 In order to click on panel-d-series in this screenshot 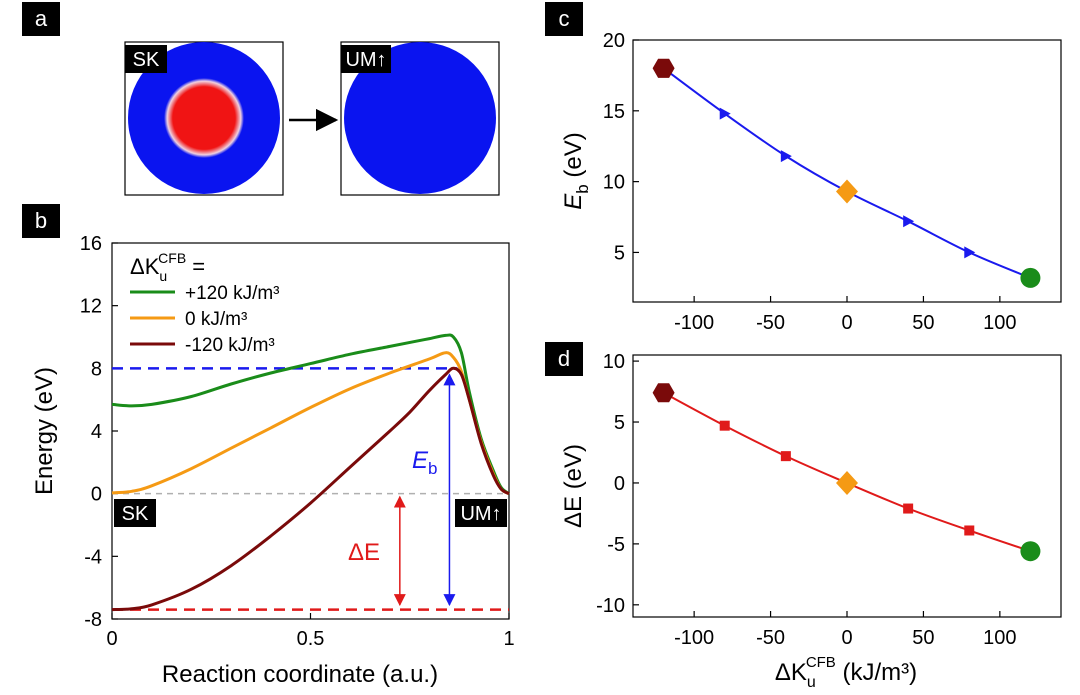, I will do `click(846, 472)`.